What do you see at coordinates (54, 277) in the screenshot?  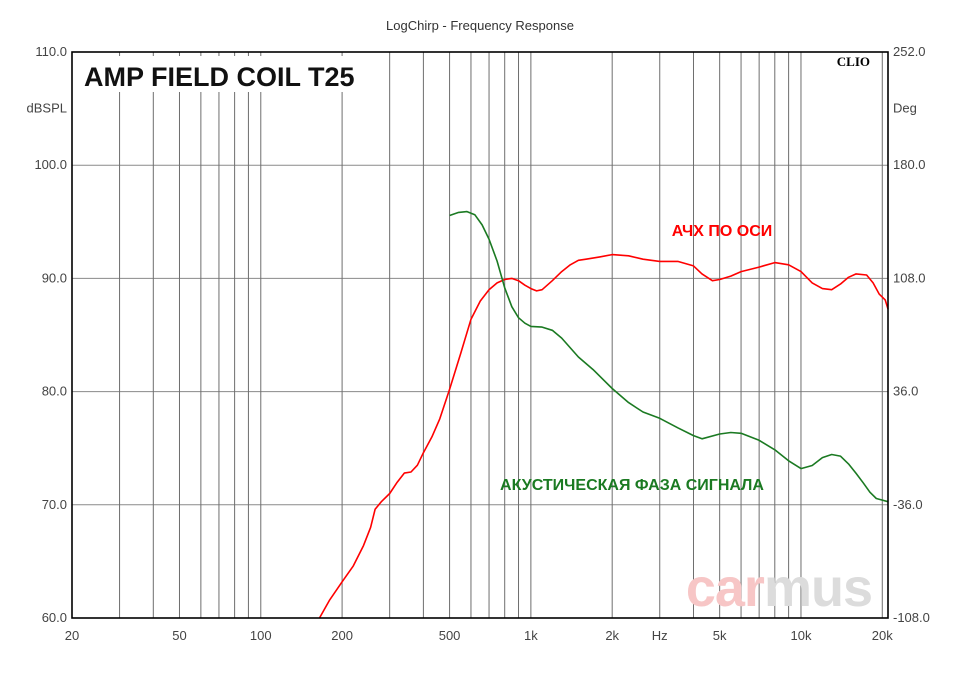 I see `left-y-tick-label: 90.0` at bounding box center [54, 277].